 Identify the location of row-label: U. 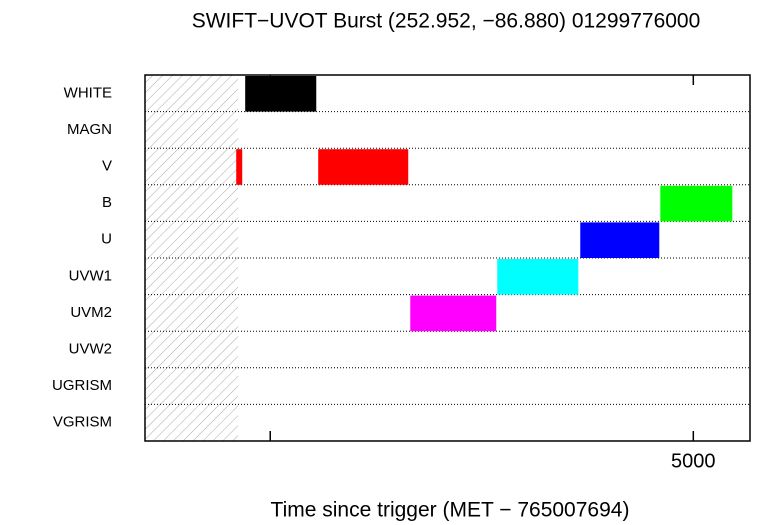
(106, 239).